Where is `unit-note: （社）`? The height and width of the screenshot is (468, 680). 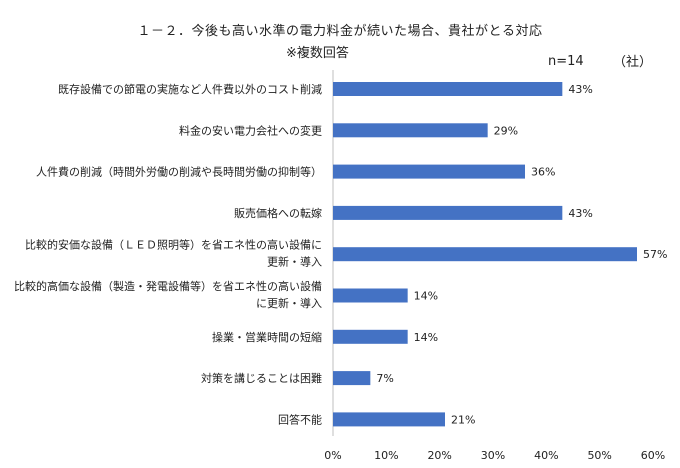
unit-note: （社） is located at coordinates (633, 62).